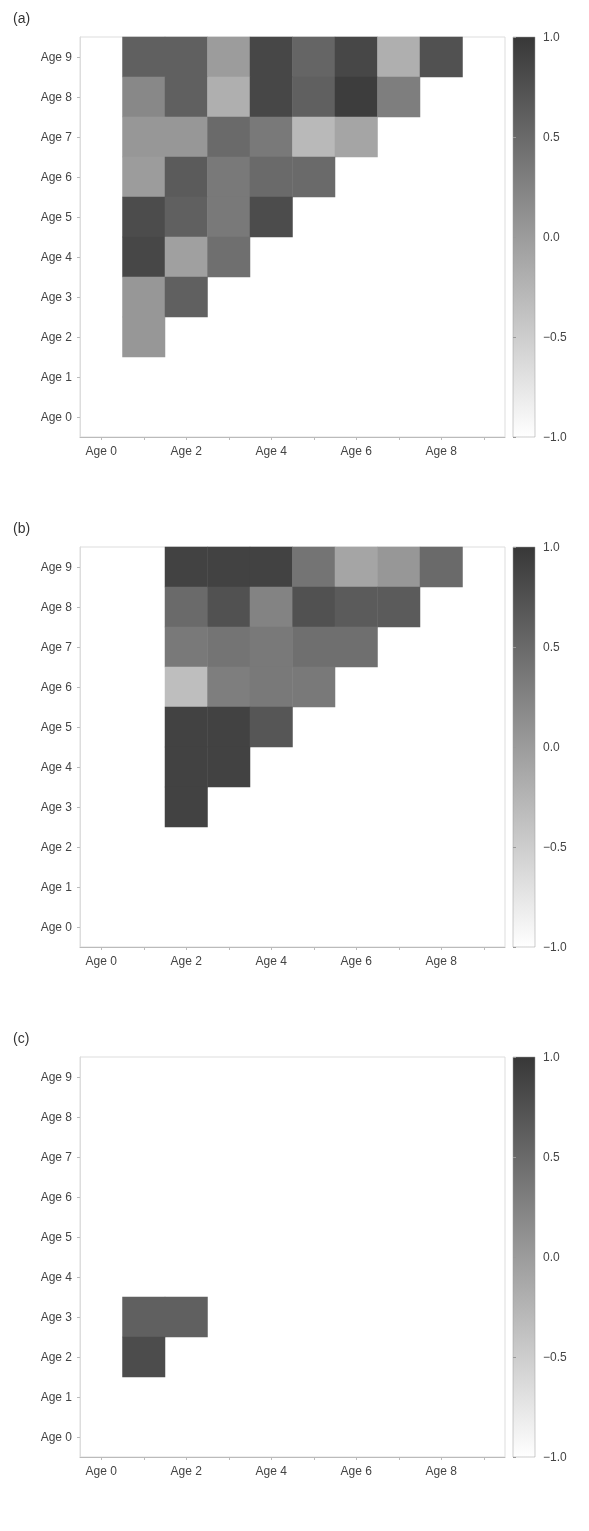 Image resolution: width=589 pixels, height=1531 pixels. Describe the element at coordinates (22, 18) in the screenshot. I see `chart-title: (a)` at that location.